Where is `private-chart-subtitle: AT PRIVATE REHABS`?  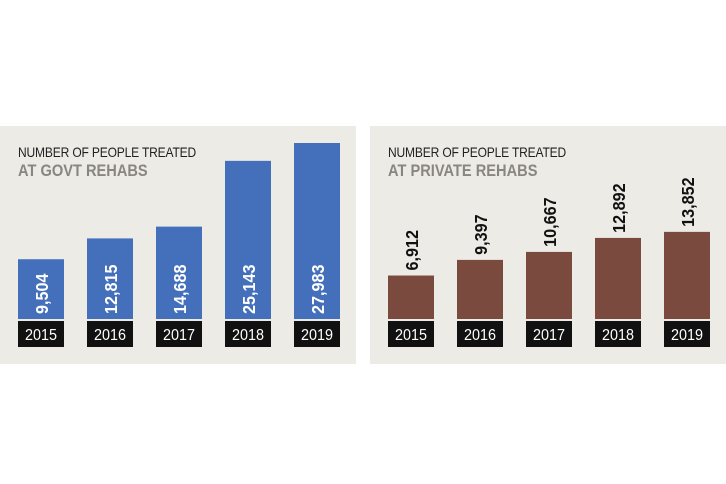 private-chart-subtitle: AT PRIVATE REHABS is located at coordinates (463, 170).